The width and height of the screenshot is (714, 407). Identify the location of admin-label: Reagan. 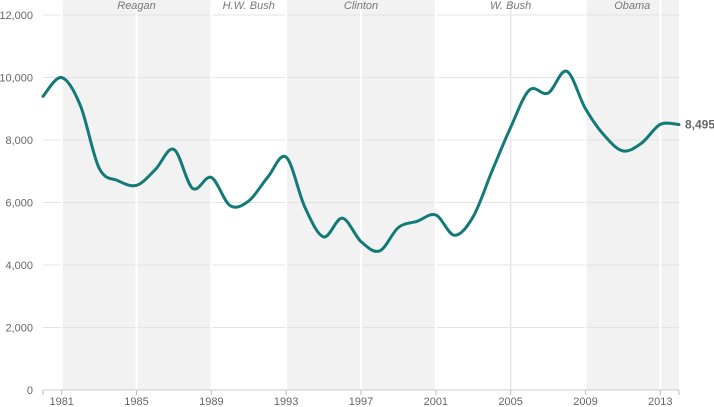
(136, 6).